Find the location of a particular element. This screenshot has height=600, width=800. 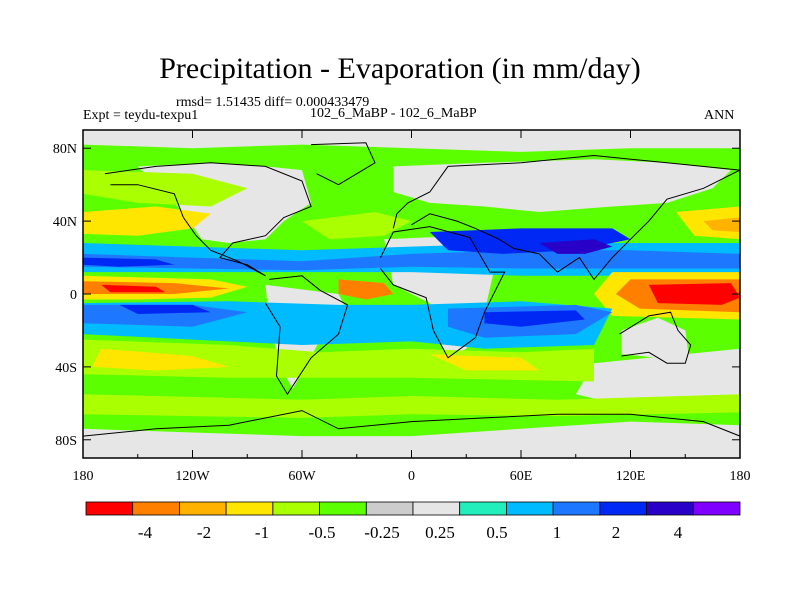

coast-south-america is located at coordinates (307, 335).